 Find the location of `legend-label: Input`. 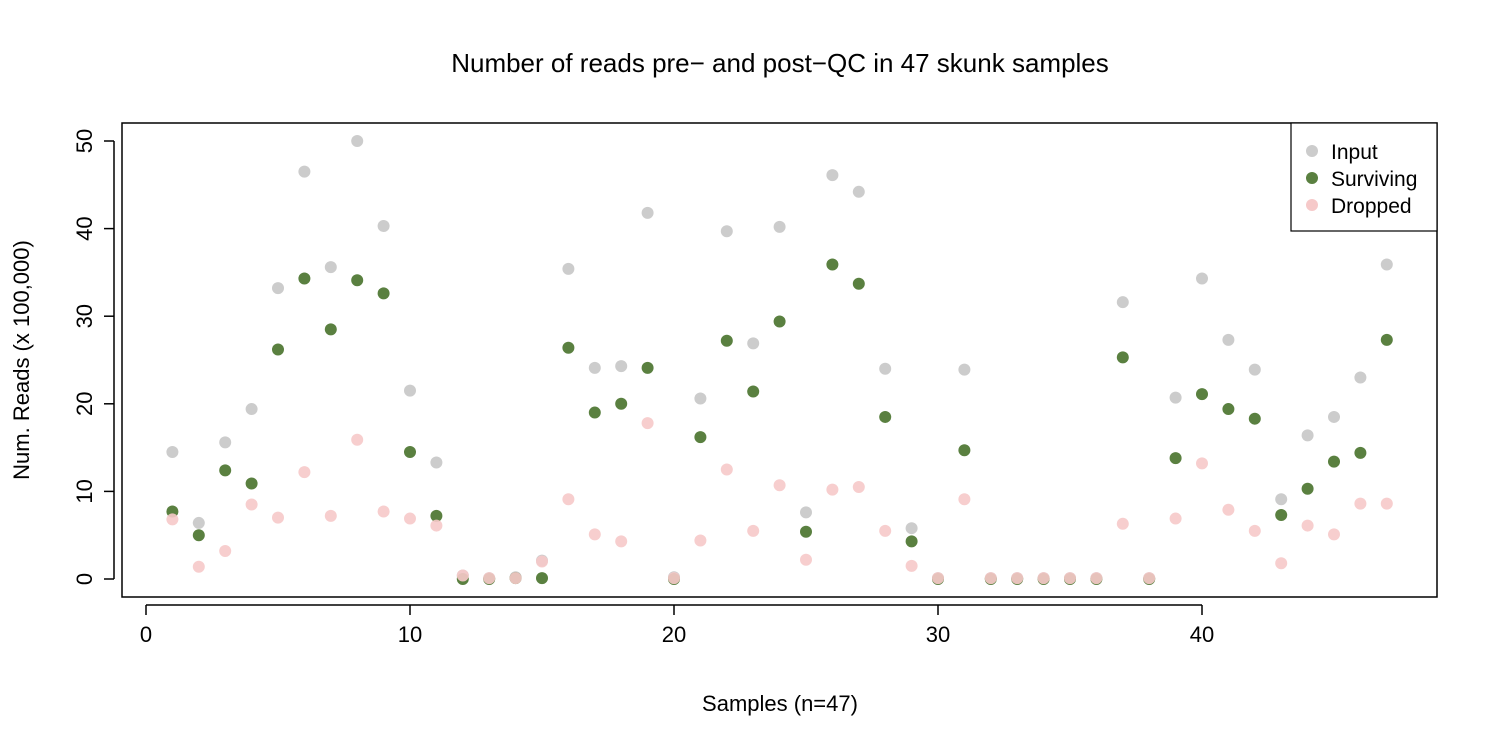

legend-label: Input is located at coordinates (1354, 152).